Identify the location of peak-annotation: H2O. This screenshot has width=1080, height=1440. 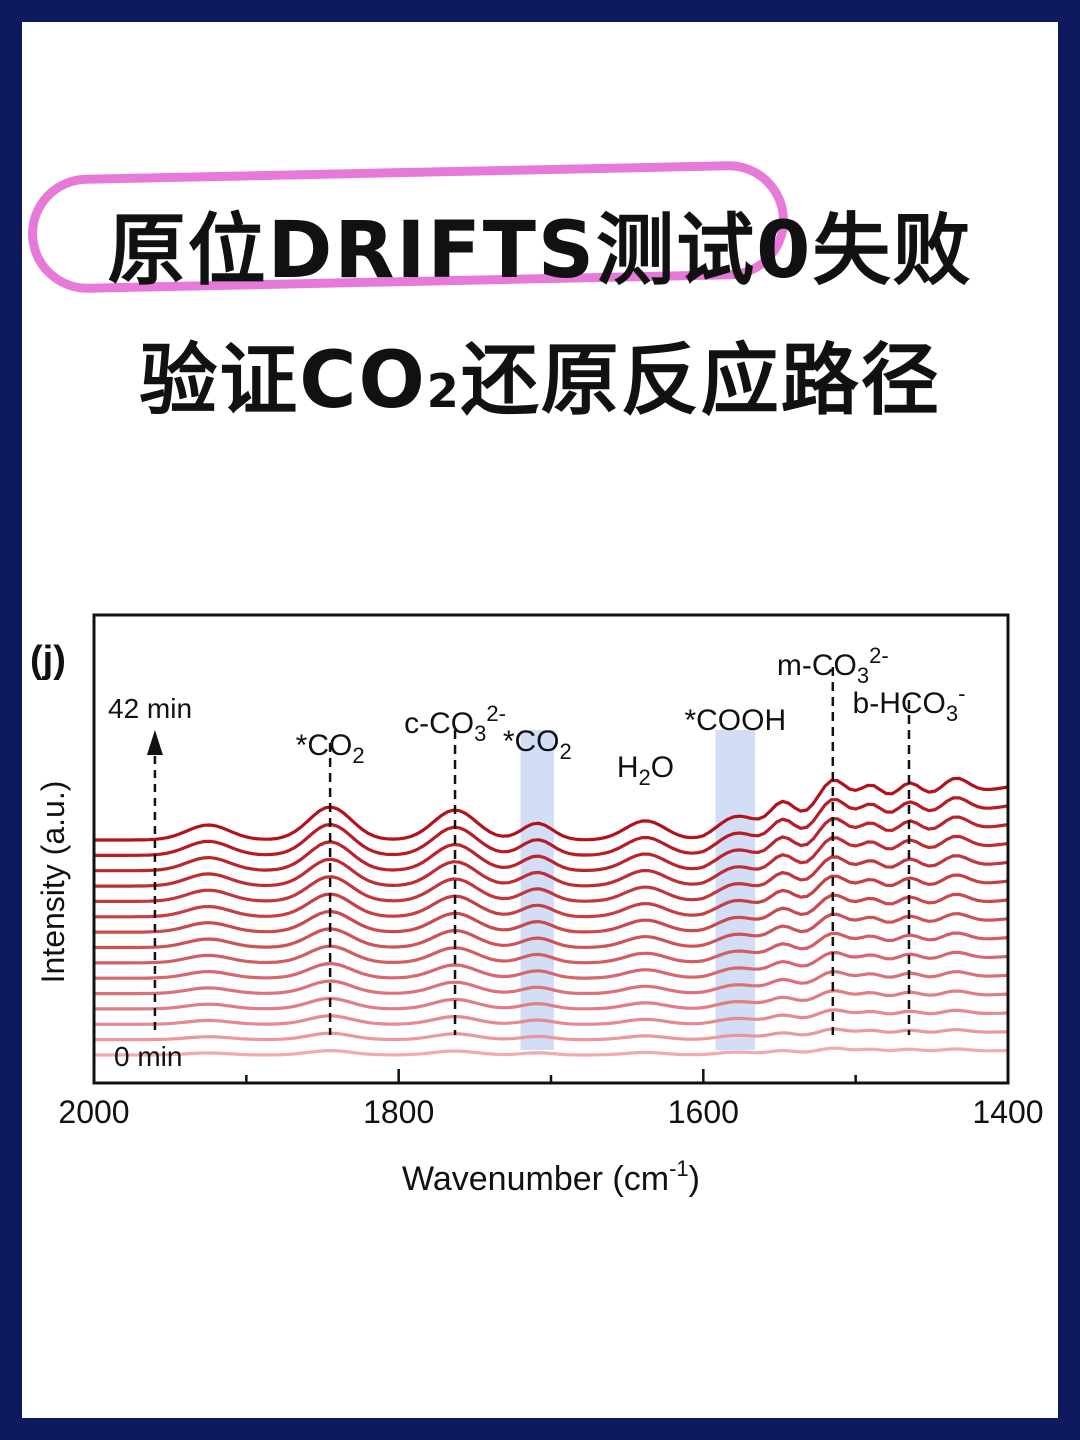
(645, 770).